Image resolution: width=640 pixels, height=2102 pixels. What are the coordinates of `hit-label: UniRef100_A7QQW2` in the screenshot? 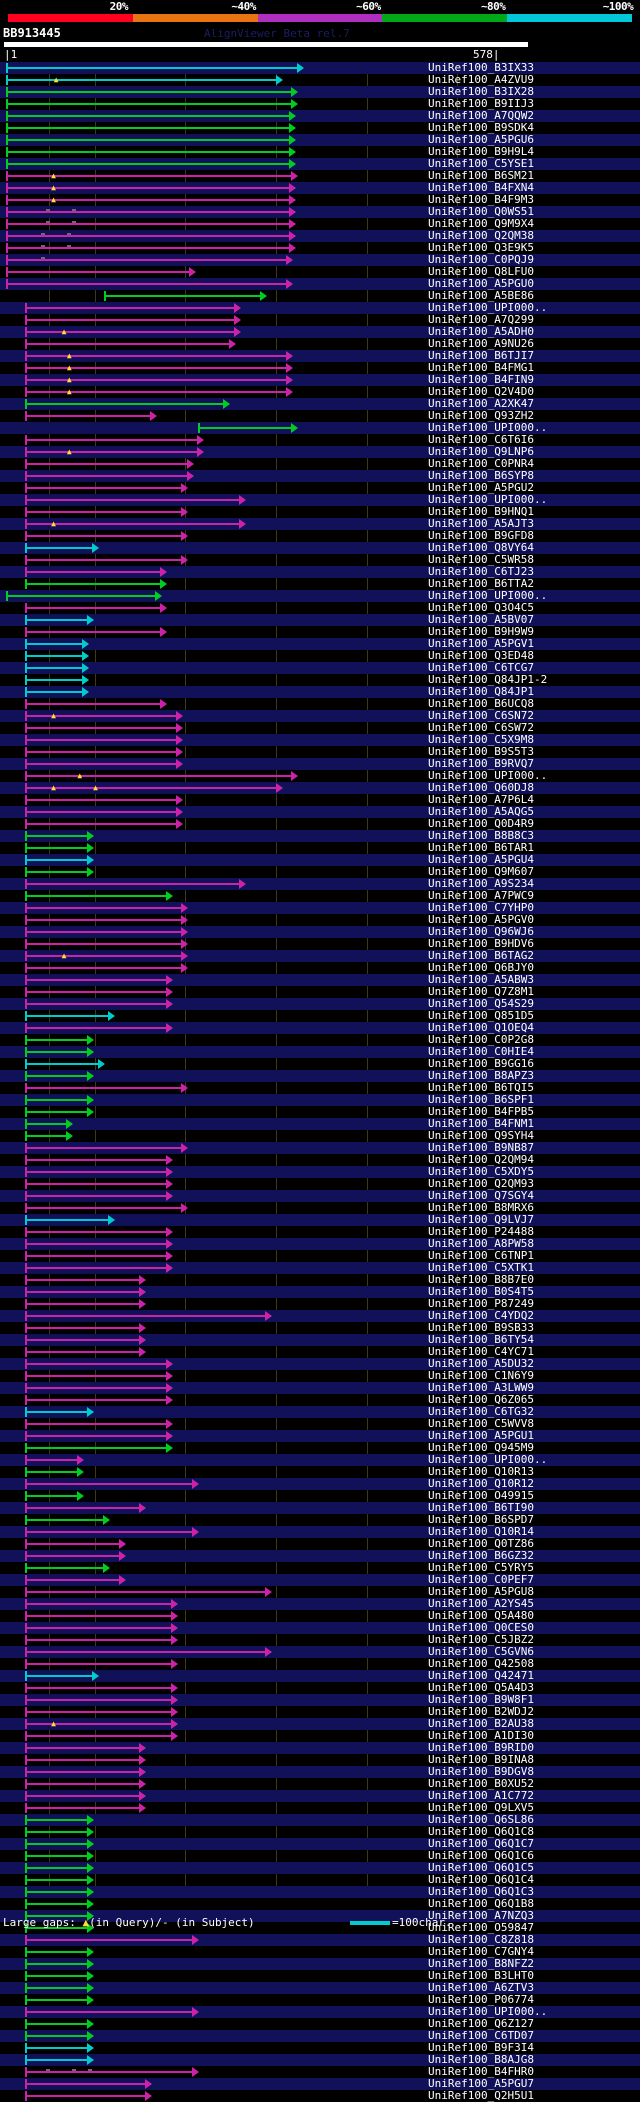 It's located at (481, 115).